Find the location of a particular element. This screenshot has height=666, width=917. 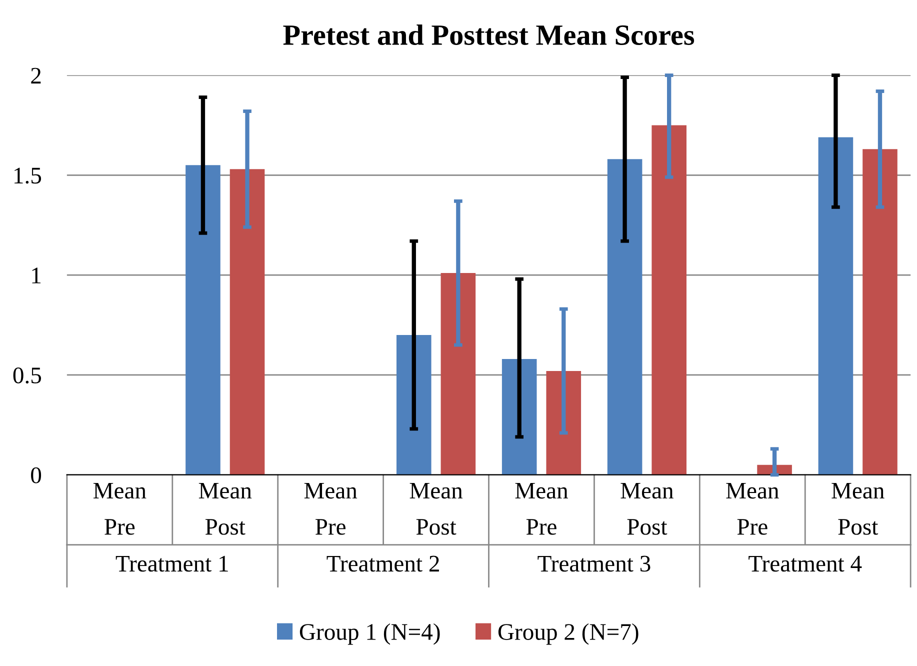

y-tick-label: 0 is located at coordinates (36, 475).